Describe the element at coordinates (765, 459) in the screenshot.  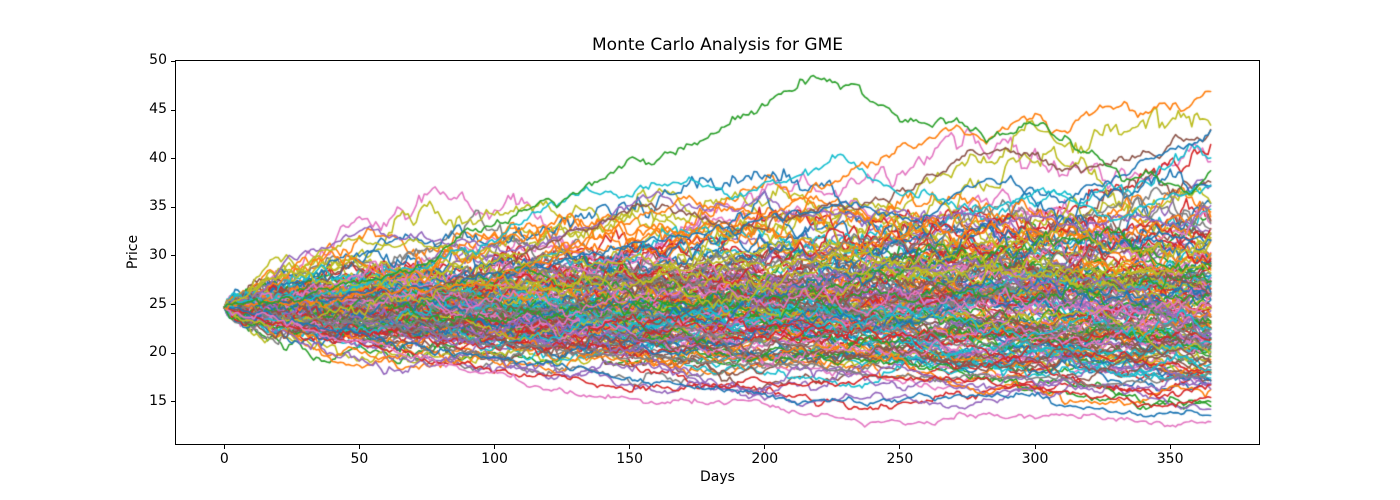
I see `x-tick-label: 200` at that location.